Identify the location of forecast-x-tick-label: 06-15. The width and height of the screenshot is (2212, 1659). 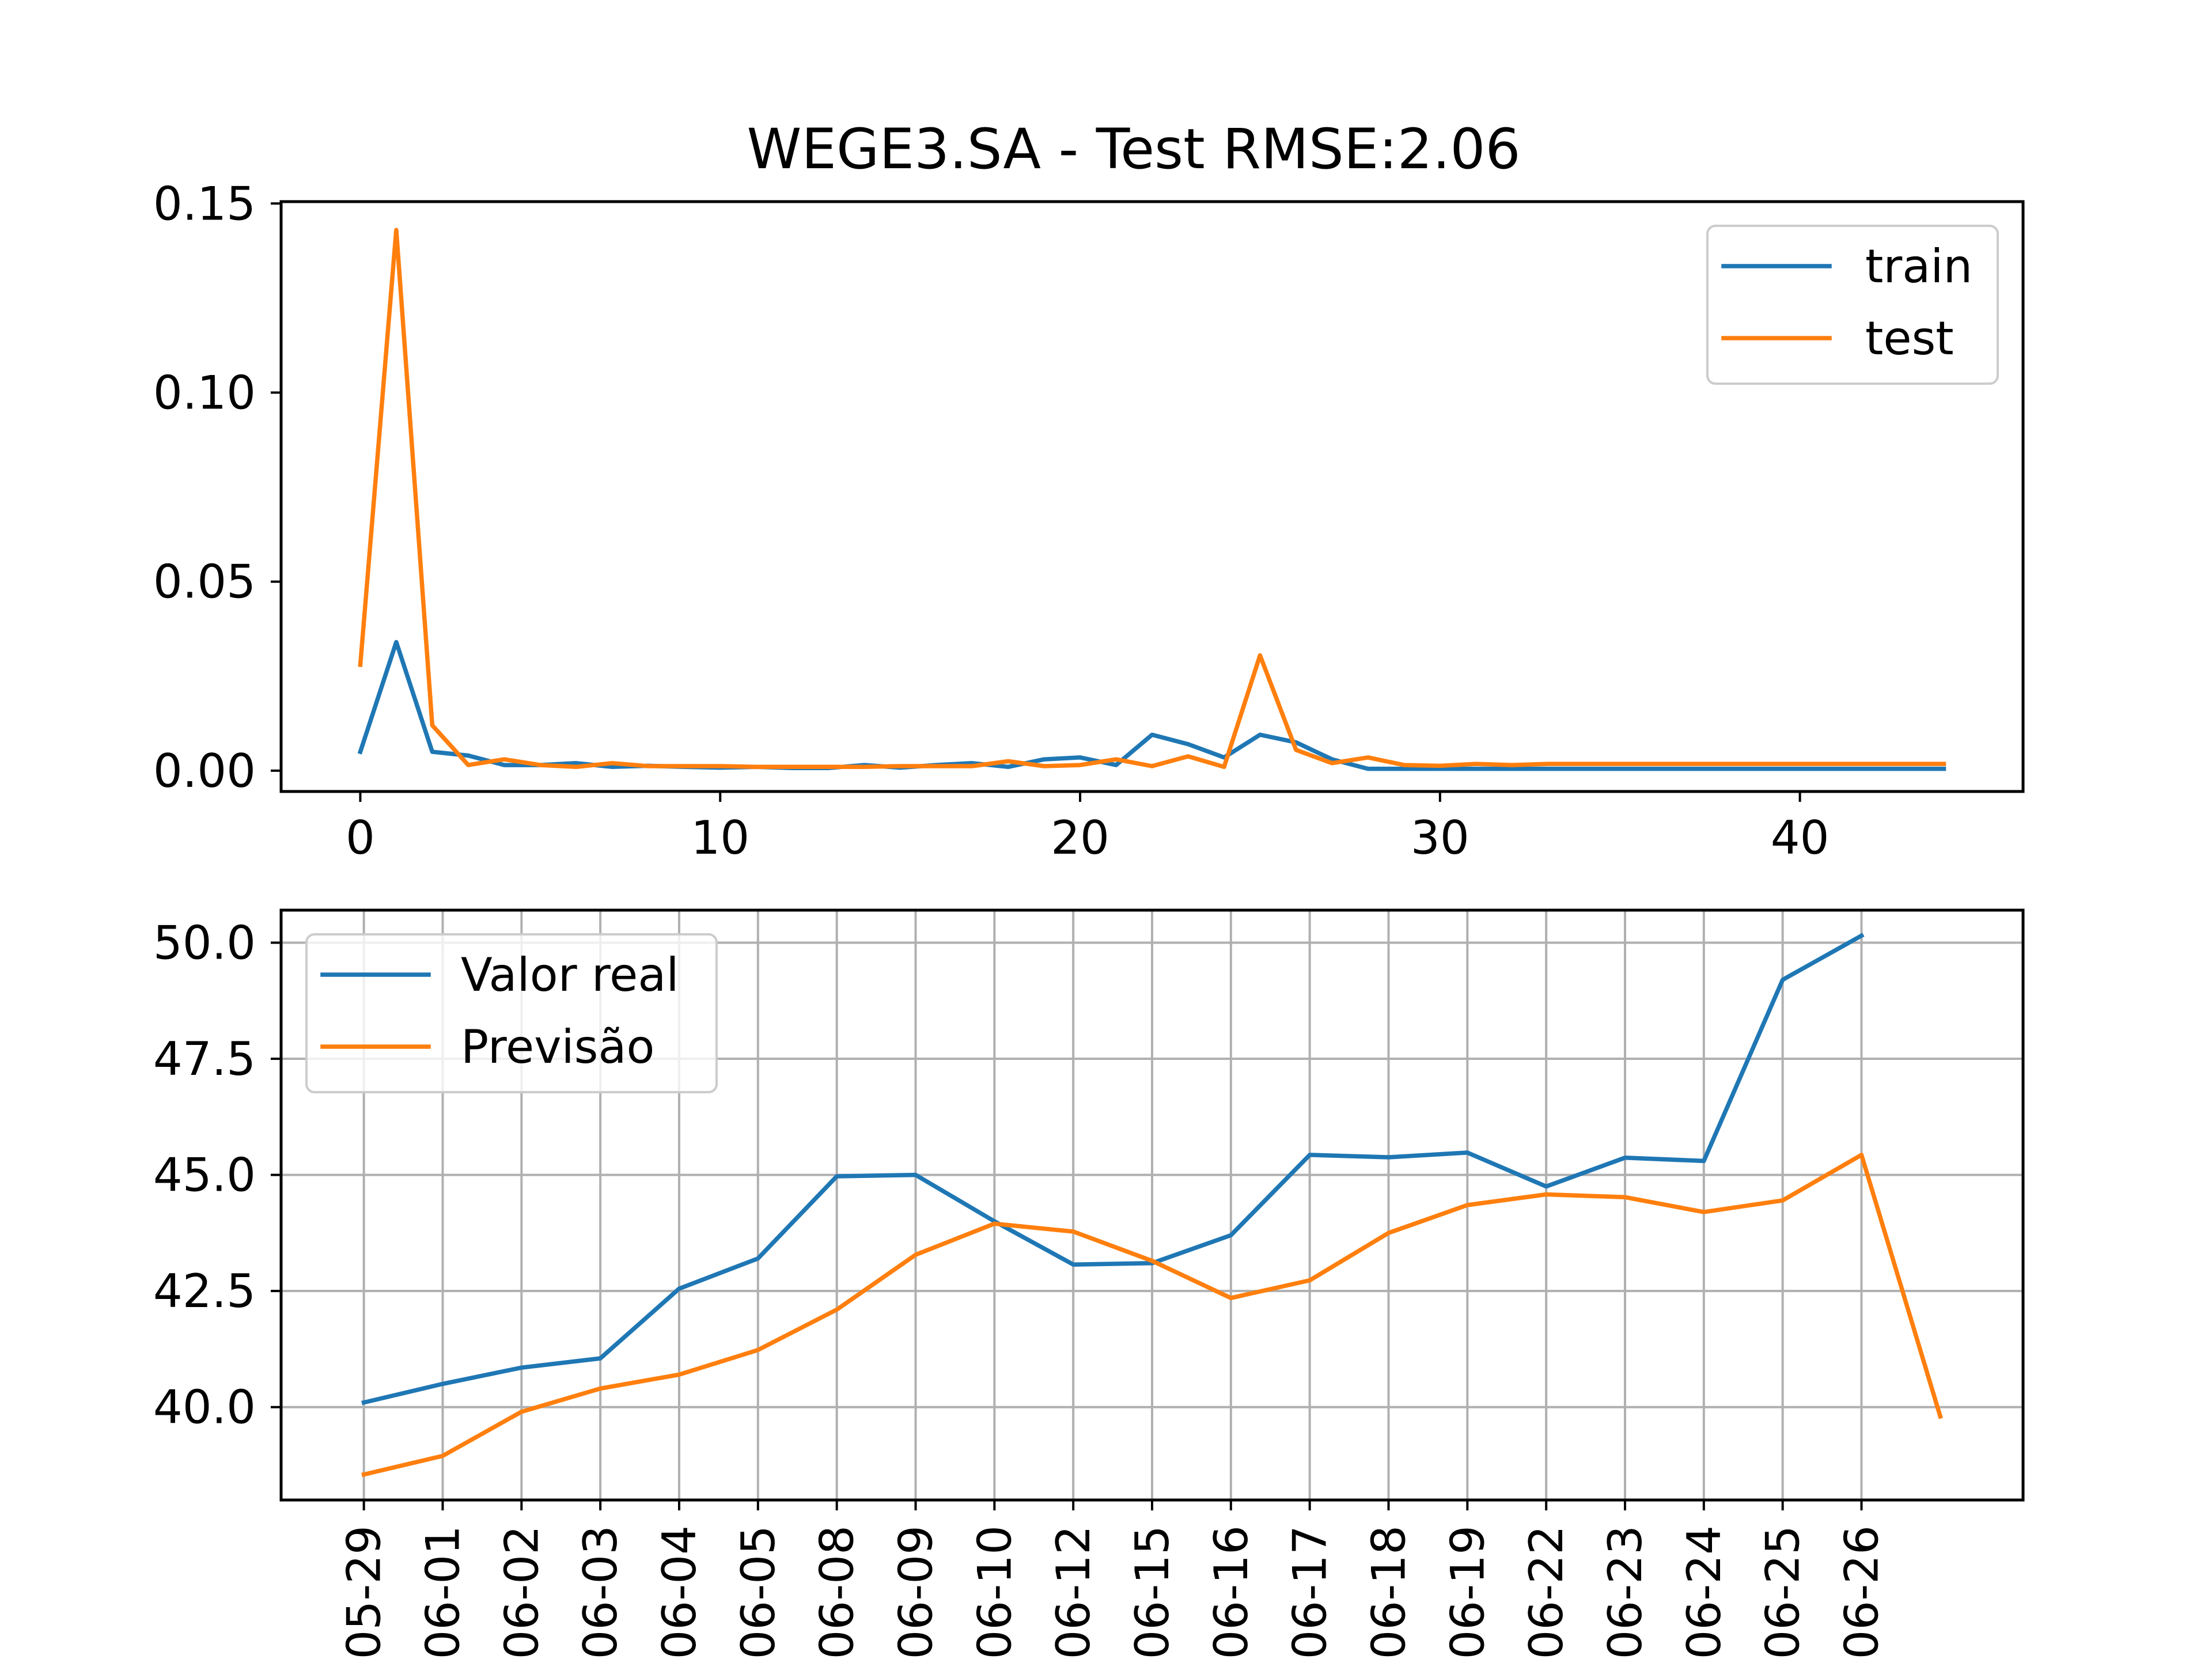
(1152, 1592).